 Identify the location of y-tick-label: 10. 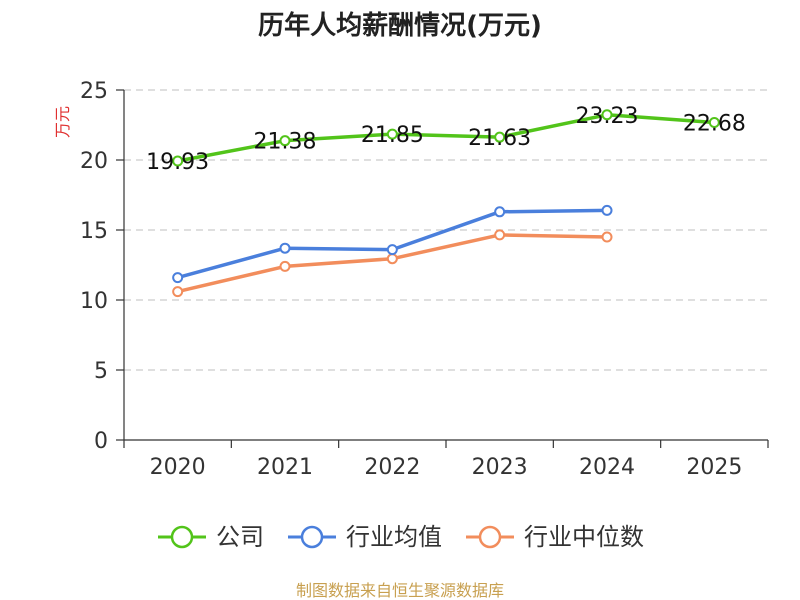
(94, 301).